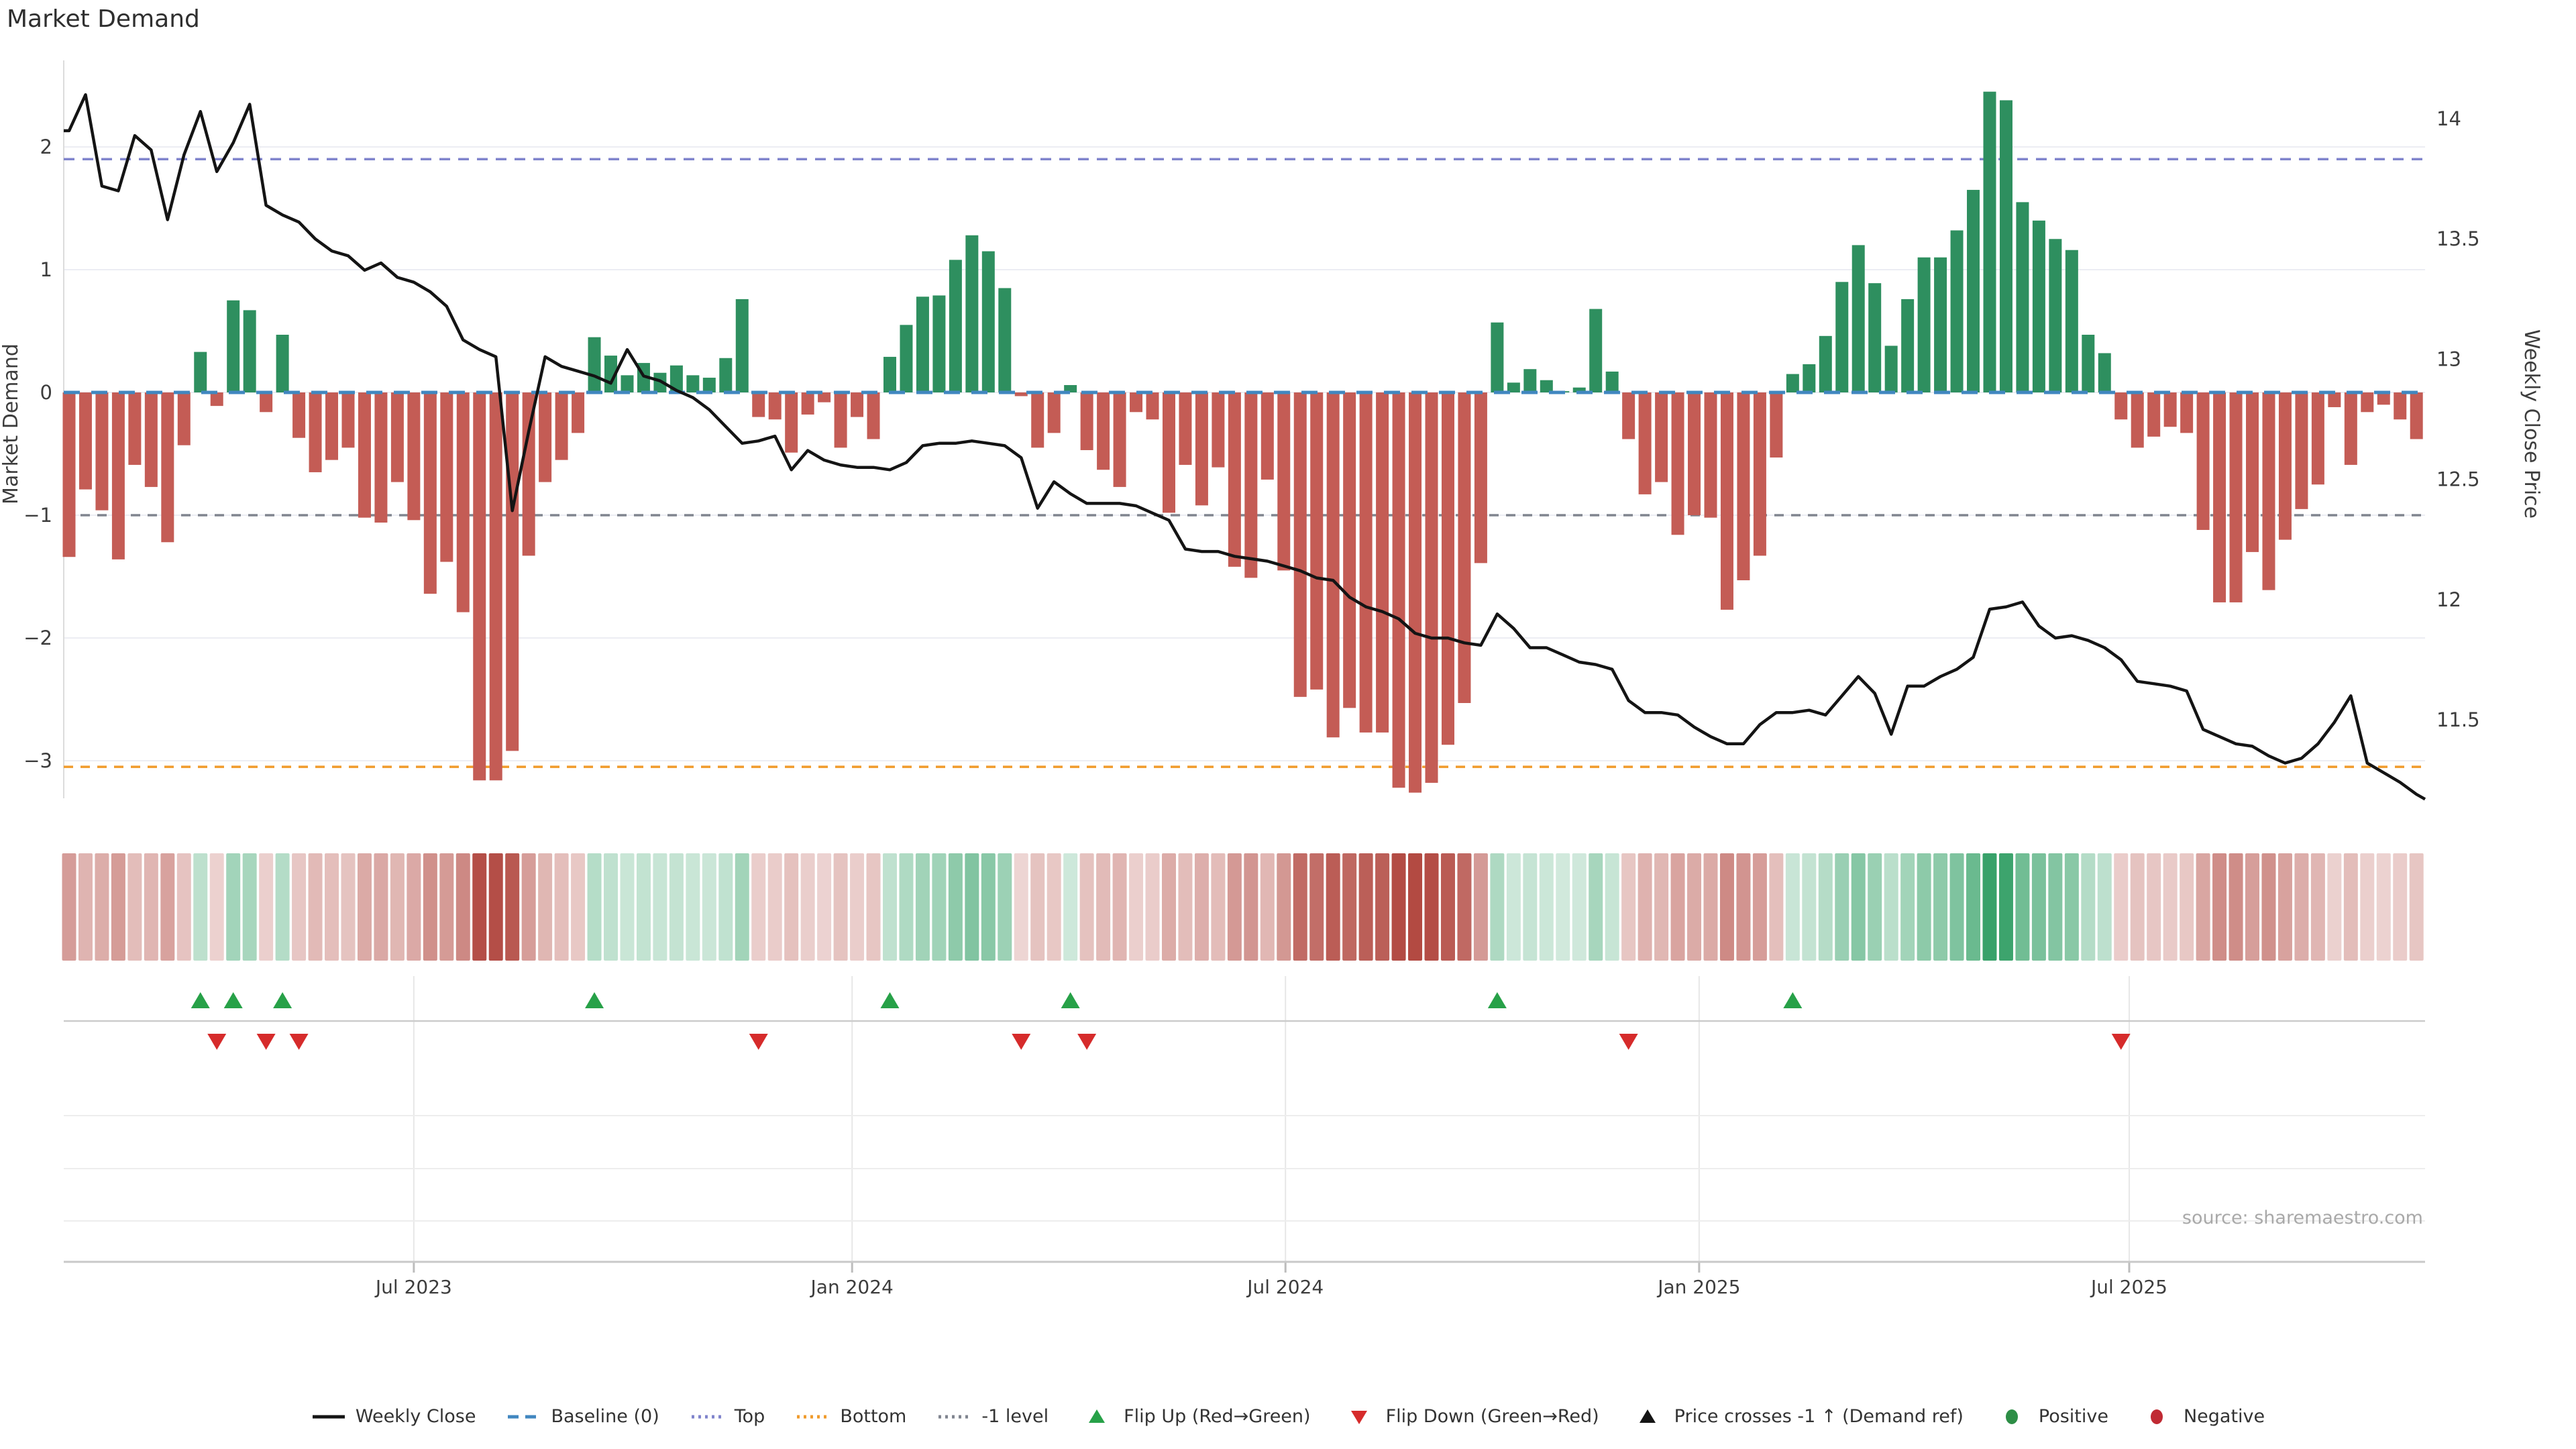 The width and height of the screenshot is (2576, 1449). What do you see at coordinates (758, 1042) in the screenshot?
I see `flip-down-icon` at bounding box center [758, 1042].